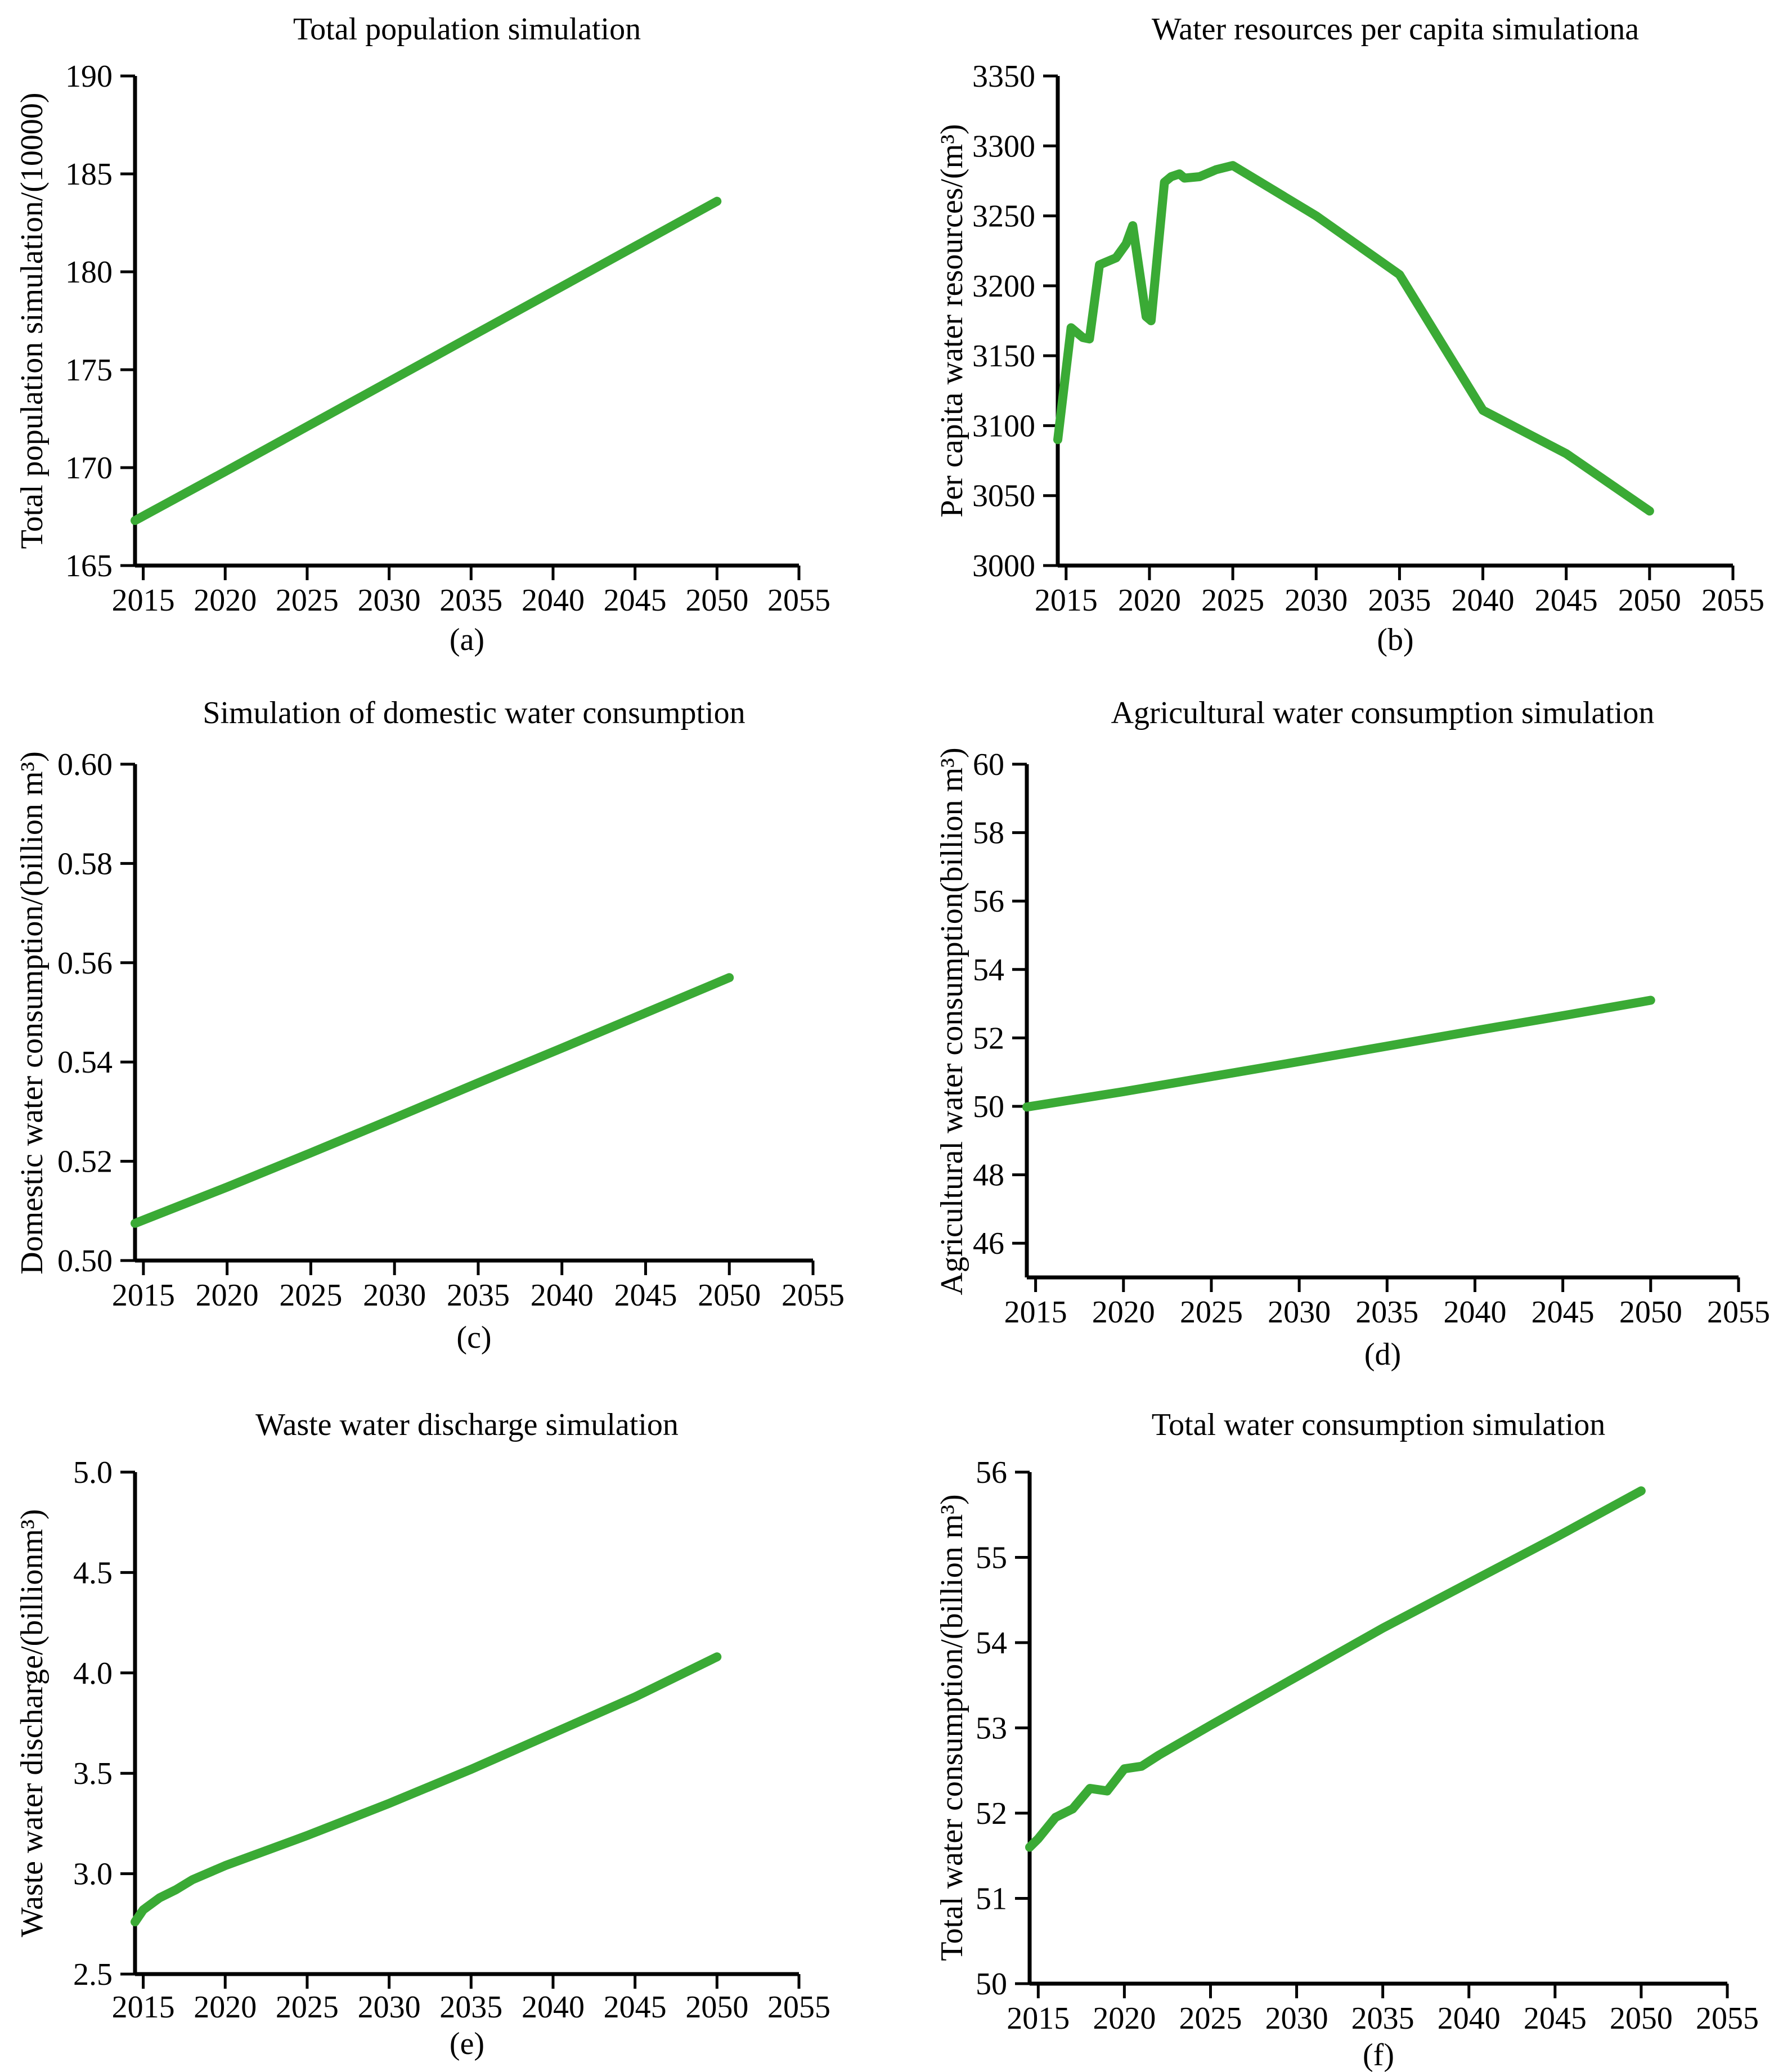 Image resolution: width=1774 pixels, height=2072 pixels. I want to click on y-tick-label: 165, so click(89, 566).